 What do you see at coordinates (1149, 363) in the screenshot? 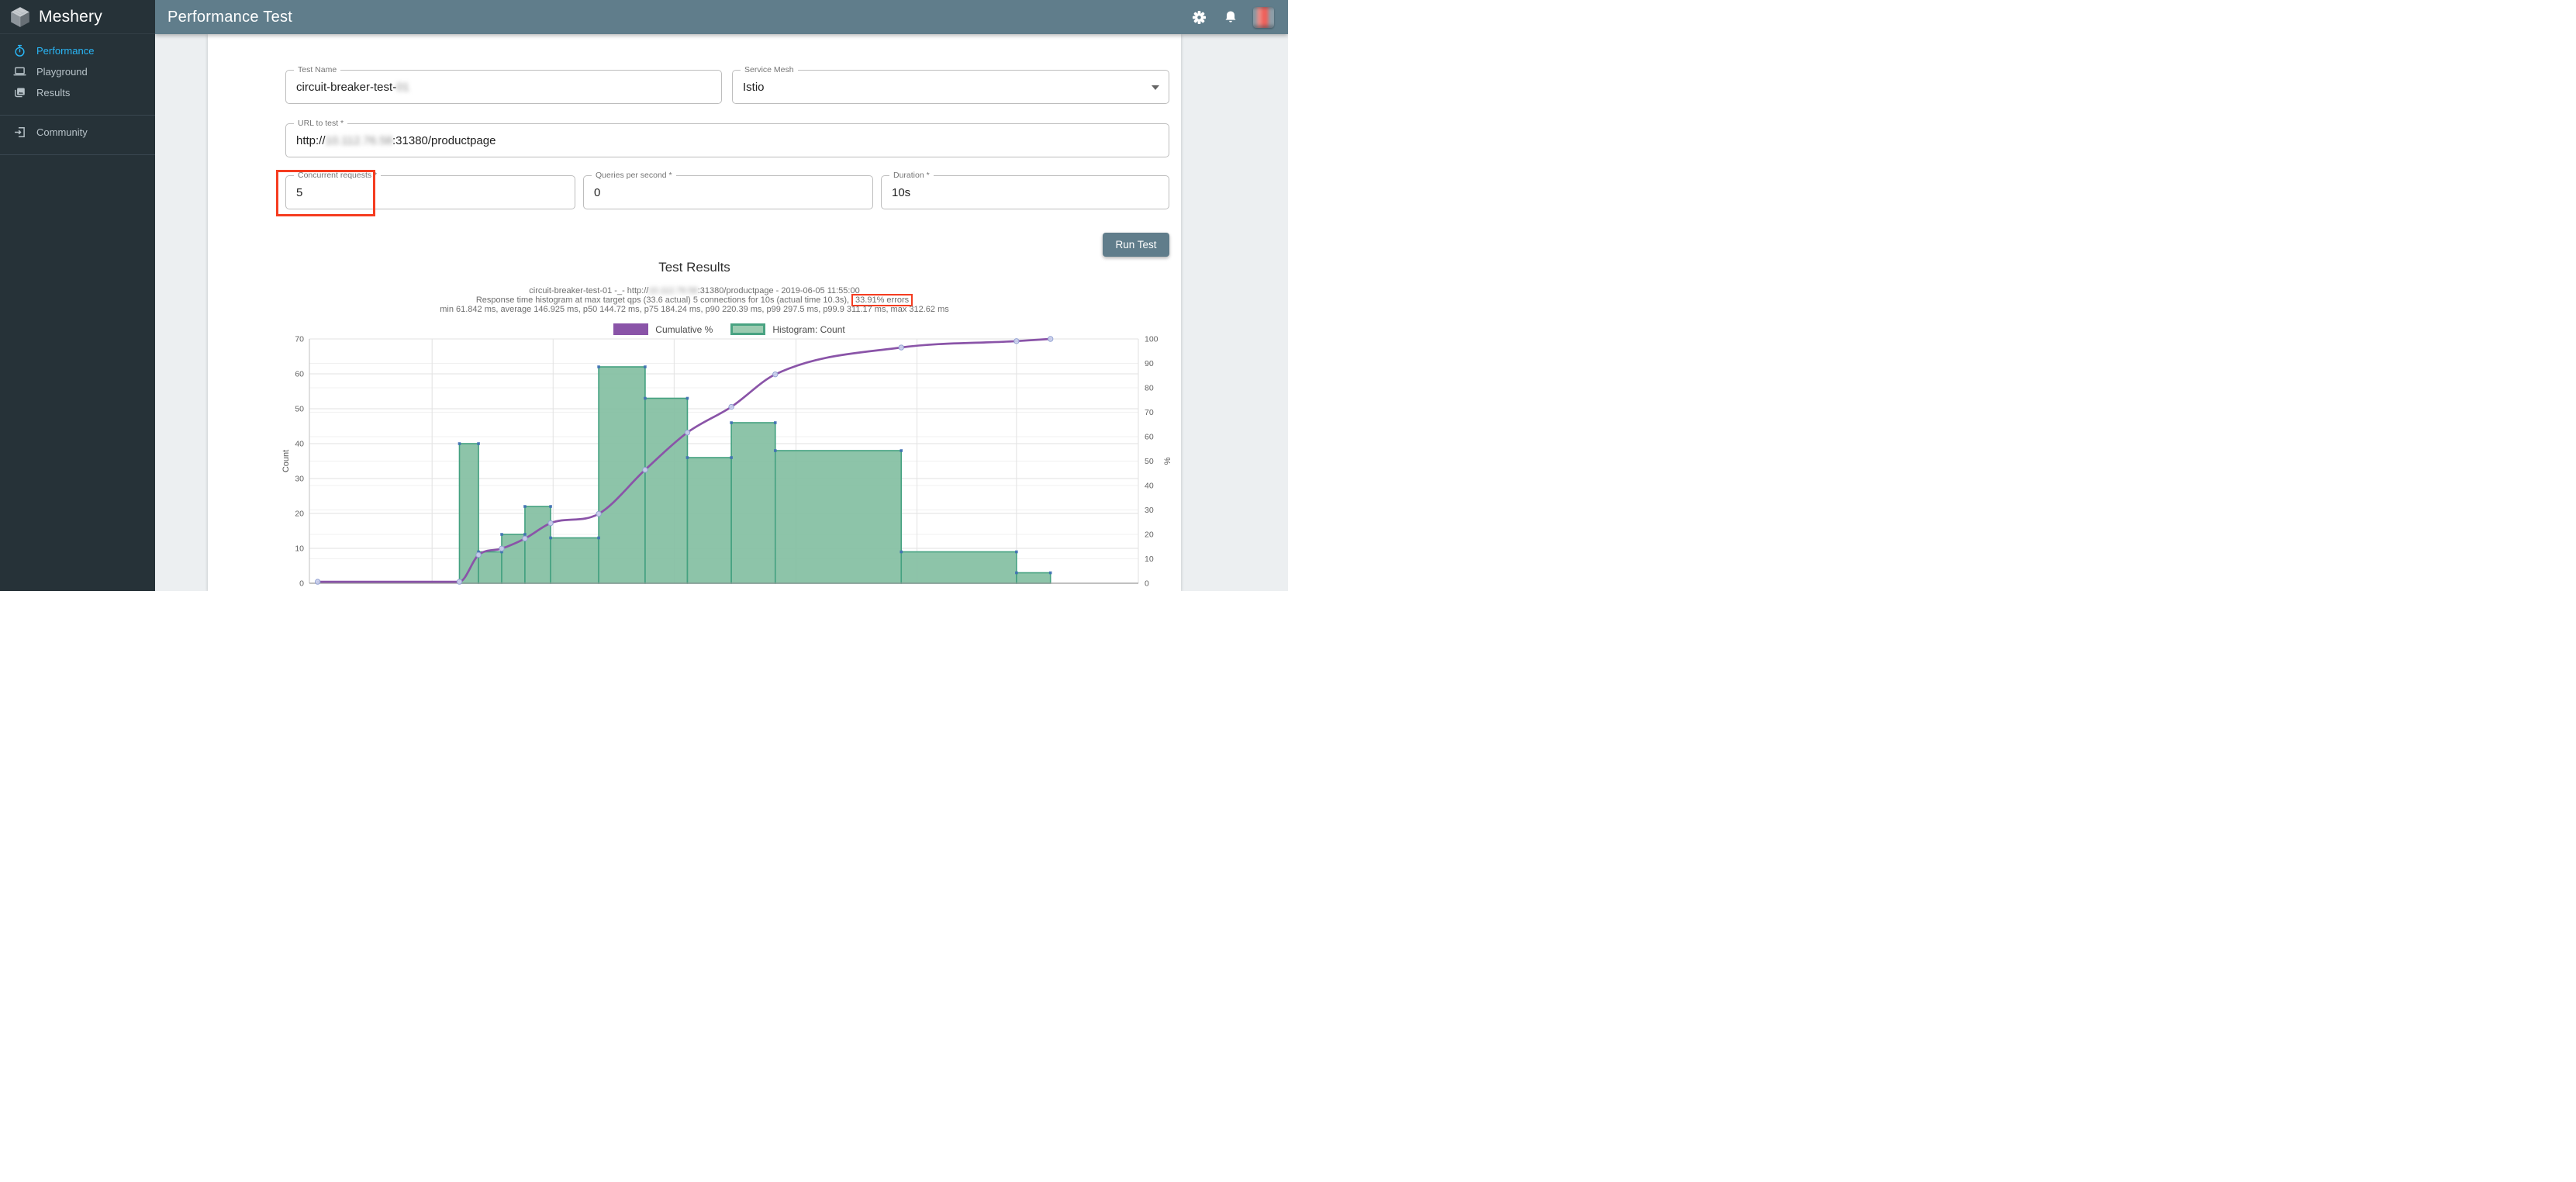
I see `svg-text: 90` at bounding box center [1149, 363].